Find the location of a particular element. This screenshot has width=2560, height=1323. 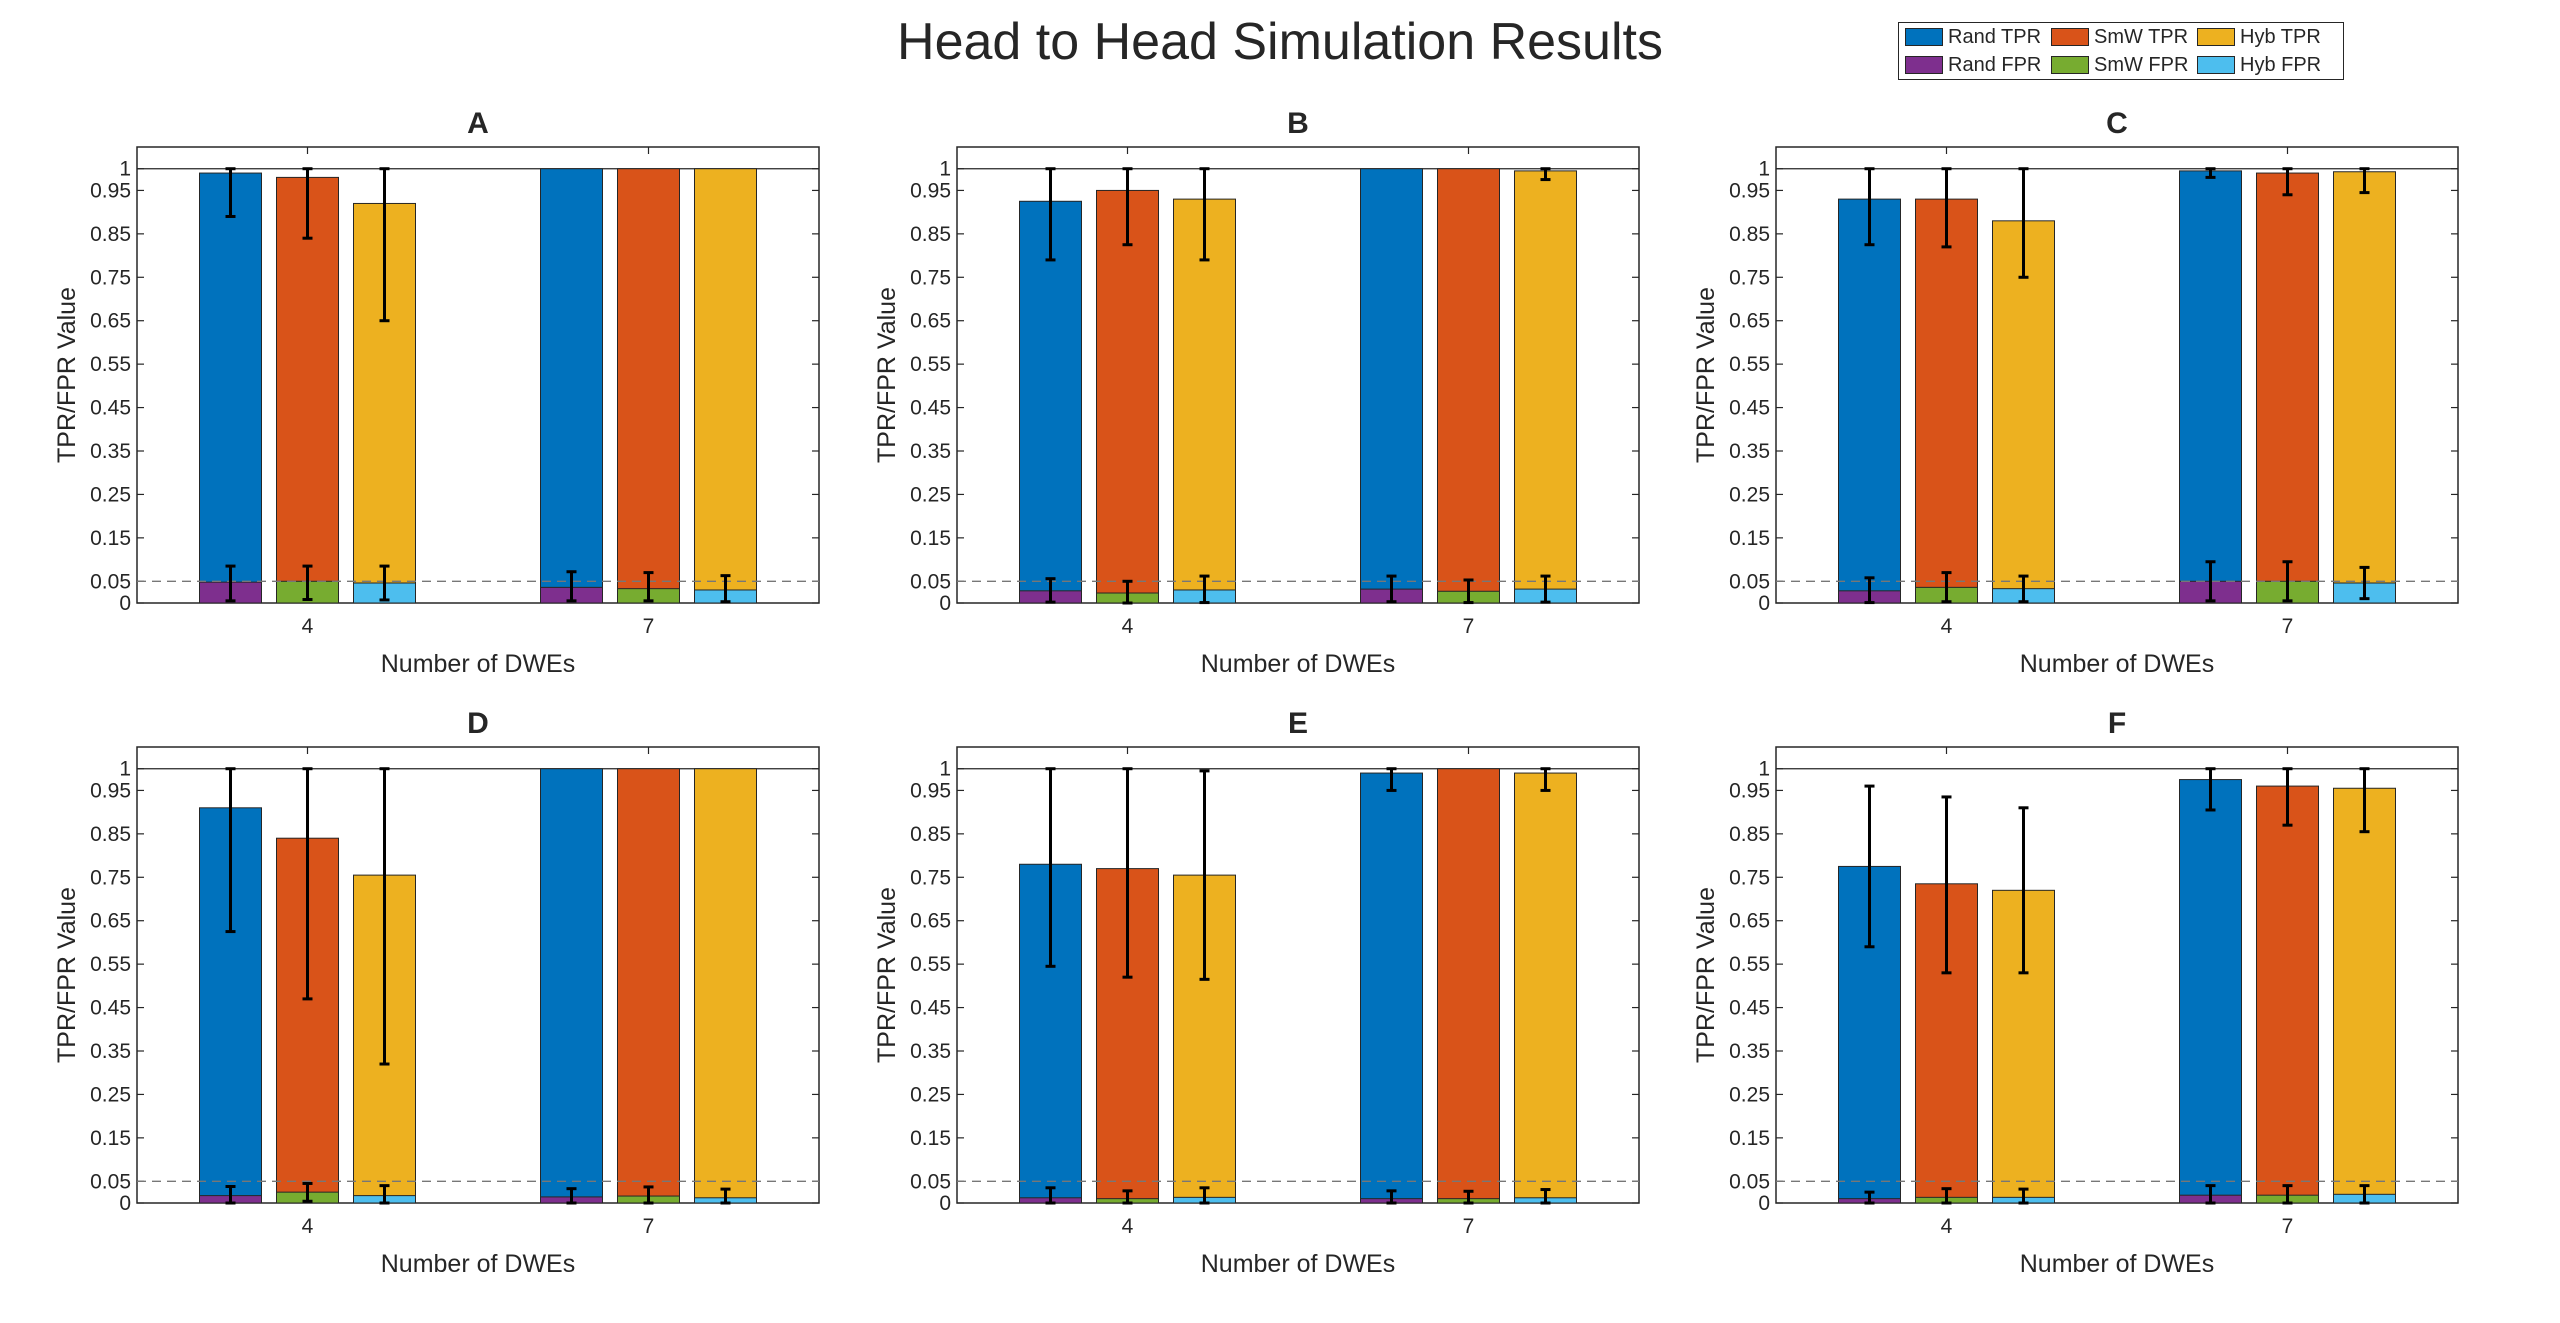

legend-item-rand-fpr: Rand FPR is located at coordinates (1973, 65).